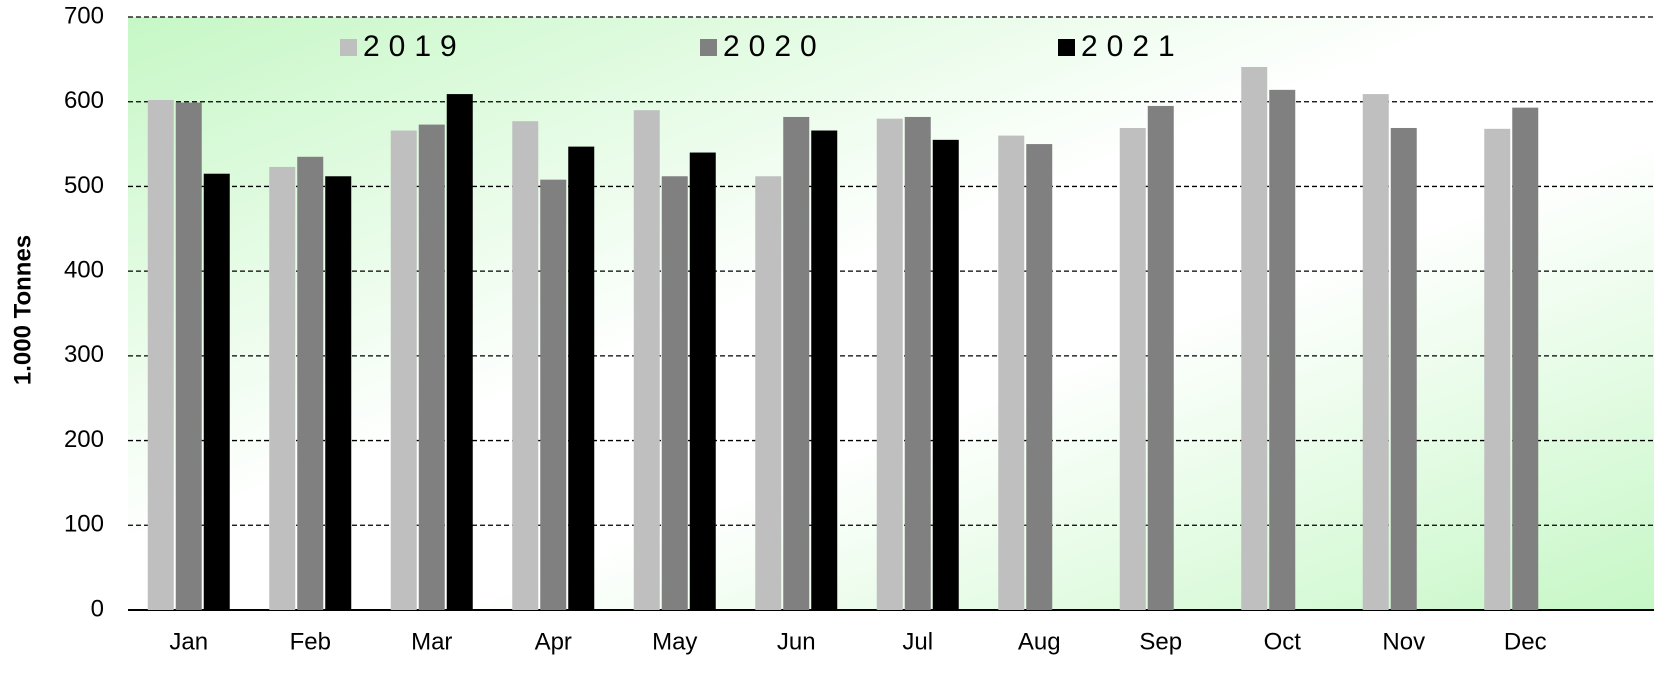 This screenshot has height=695, width=1654. Describe the element at coordinates (774, 46) in the screenshot. I see `legend-label: 2020` at that location.